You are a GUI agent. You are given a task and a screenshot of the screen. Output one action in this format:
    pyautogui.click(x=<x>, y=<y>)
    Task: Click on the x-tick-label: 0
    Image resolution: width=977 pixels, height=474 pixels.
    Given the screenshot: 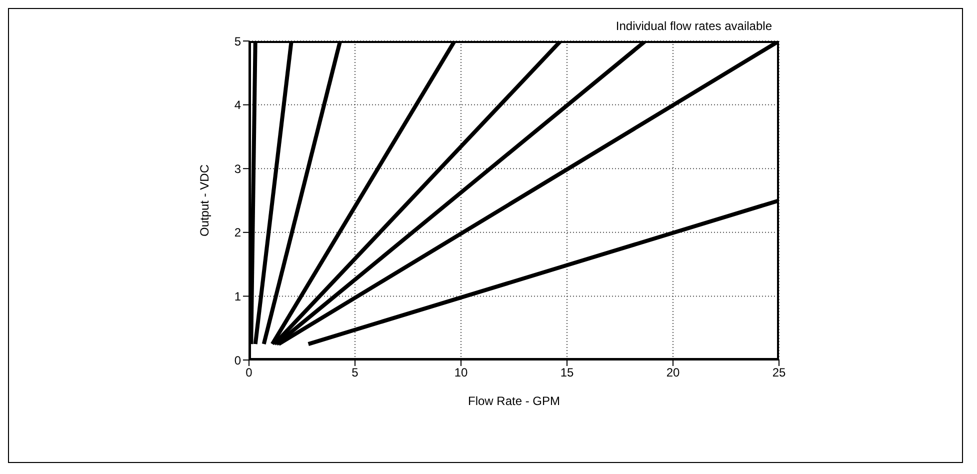 What is the action you would take?
    pyautogui.click(x=249, y=373)
    